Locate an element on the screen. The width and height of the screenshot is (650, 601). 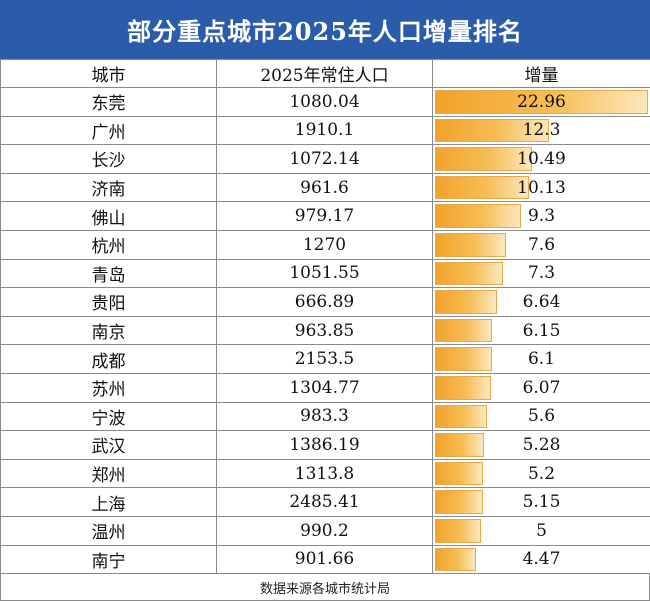
table-row: 杭州 1270 7.6 is located at coordinates (325, 244).